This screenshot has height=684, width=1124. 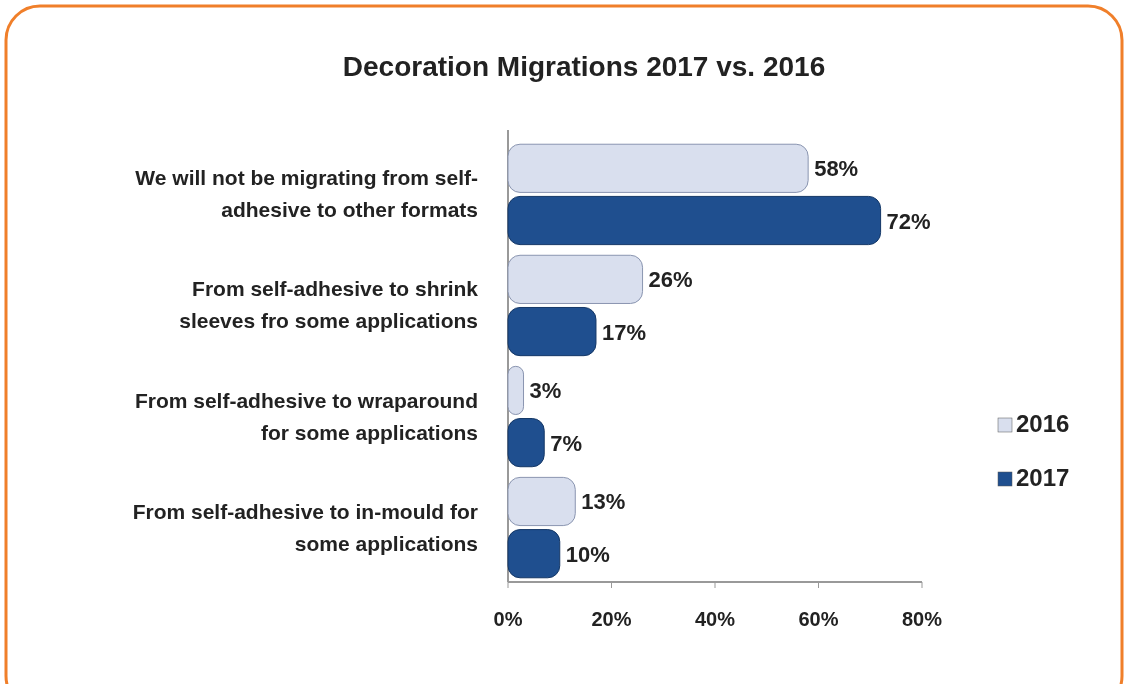 What do you see at coordinates (818, 619) in the screenshot?
I see `x-tick-label: 60%` at bounding box center [818, 619].